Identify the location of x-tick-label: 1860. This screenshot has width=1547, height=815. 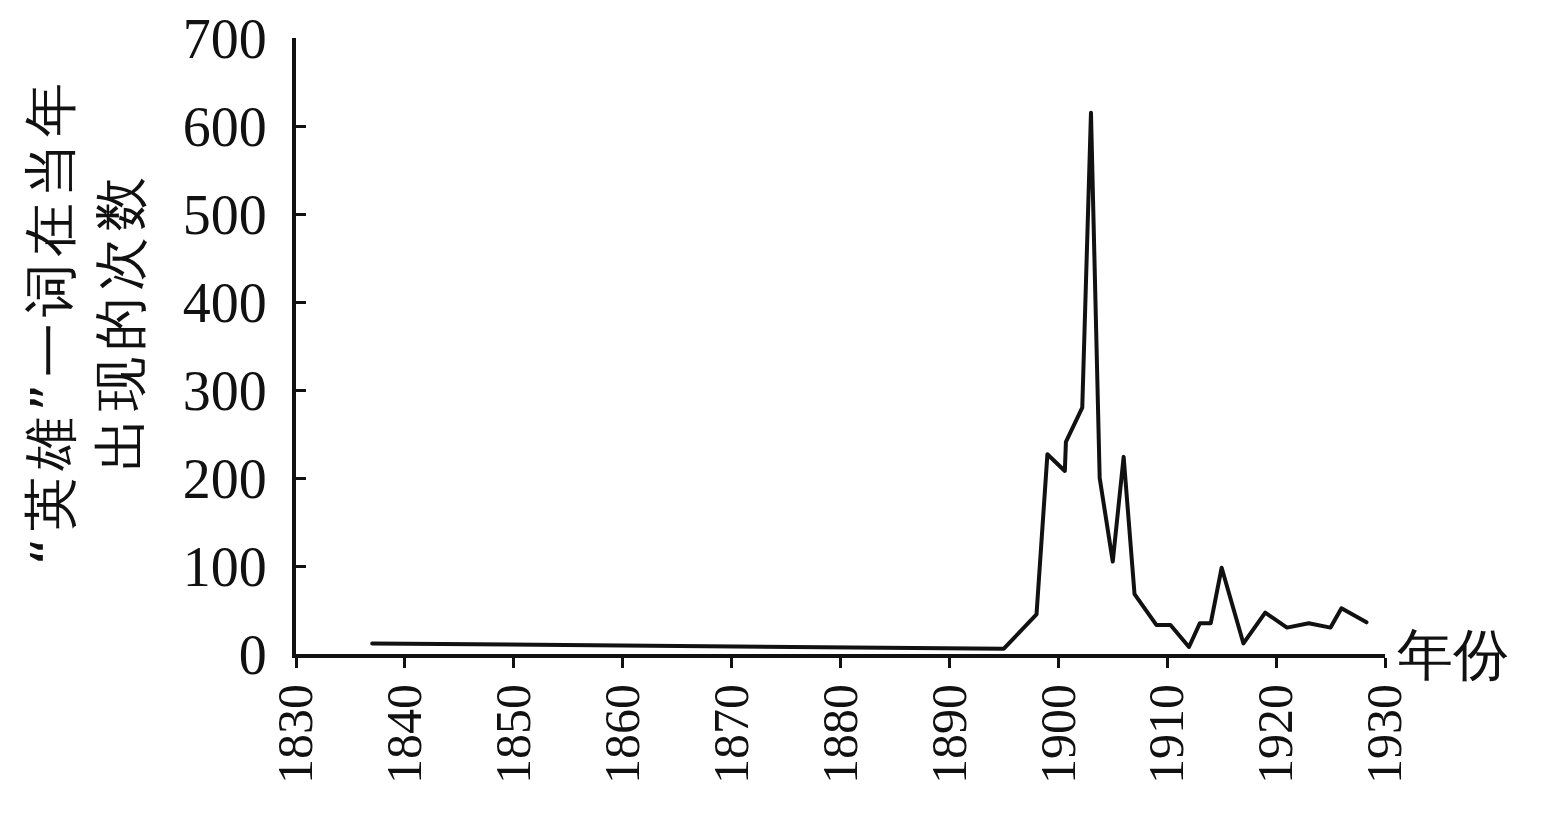
(621, 734).